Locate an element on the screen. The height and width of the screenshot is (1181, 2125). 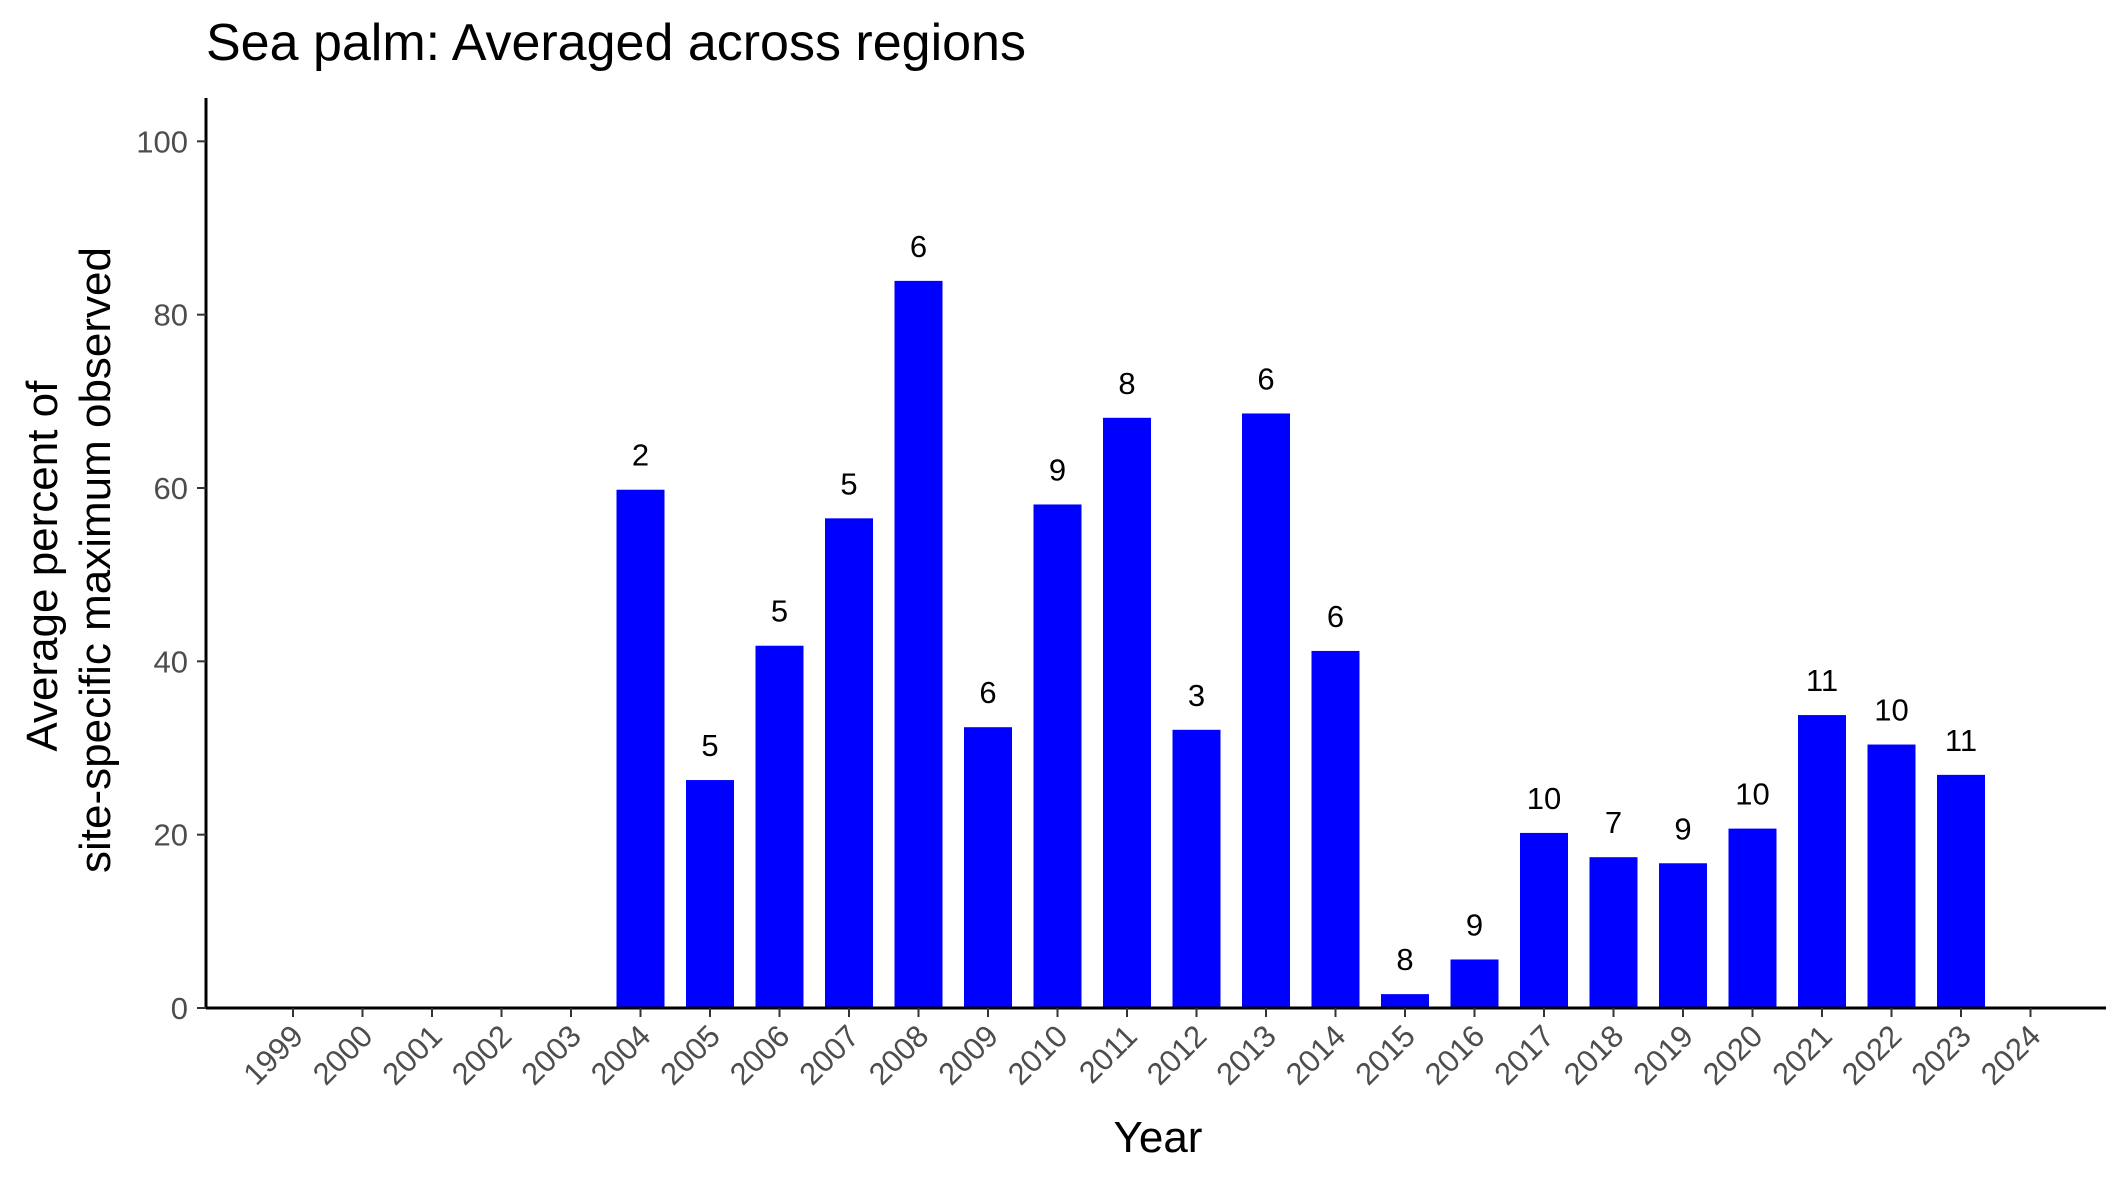
bar-2005 is located at coordinates (710, 894).